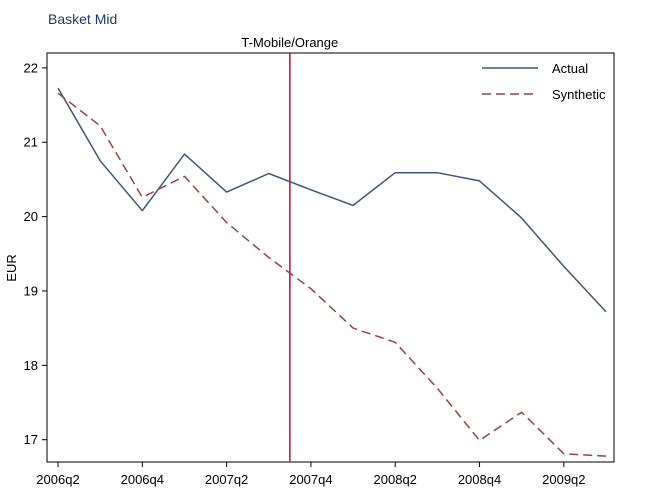 This screenshot has width=656, height=503. What do you see at coordinates (31, 365) in the screenshot?
I see `y-tick-label: 18` at bounding box center [31, 365].